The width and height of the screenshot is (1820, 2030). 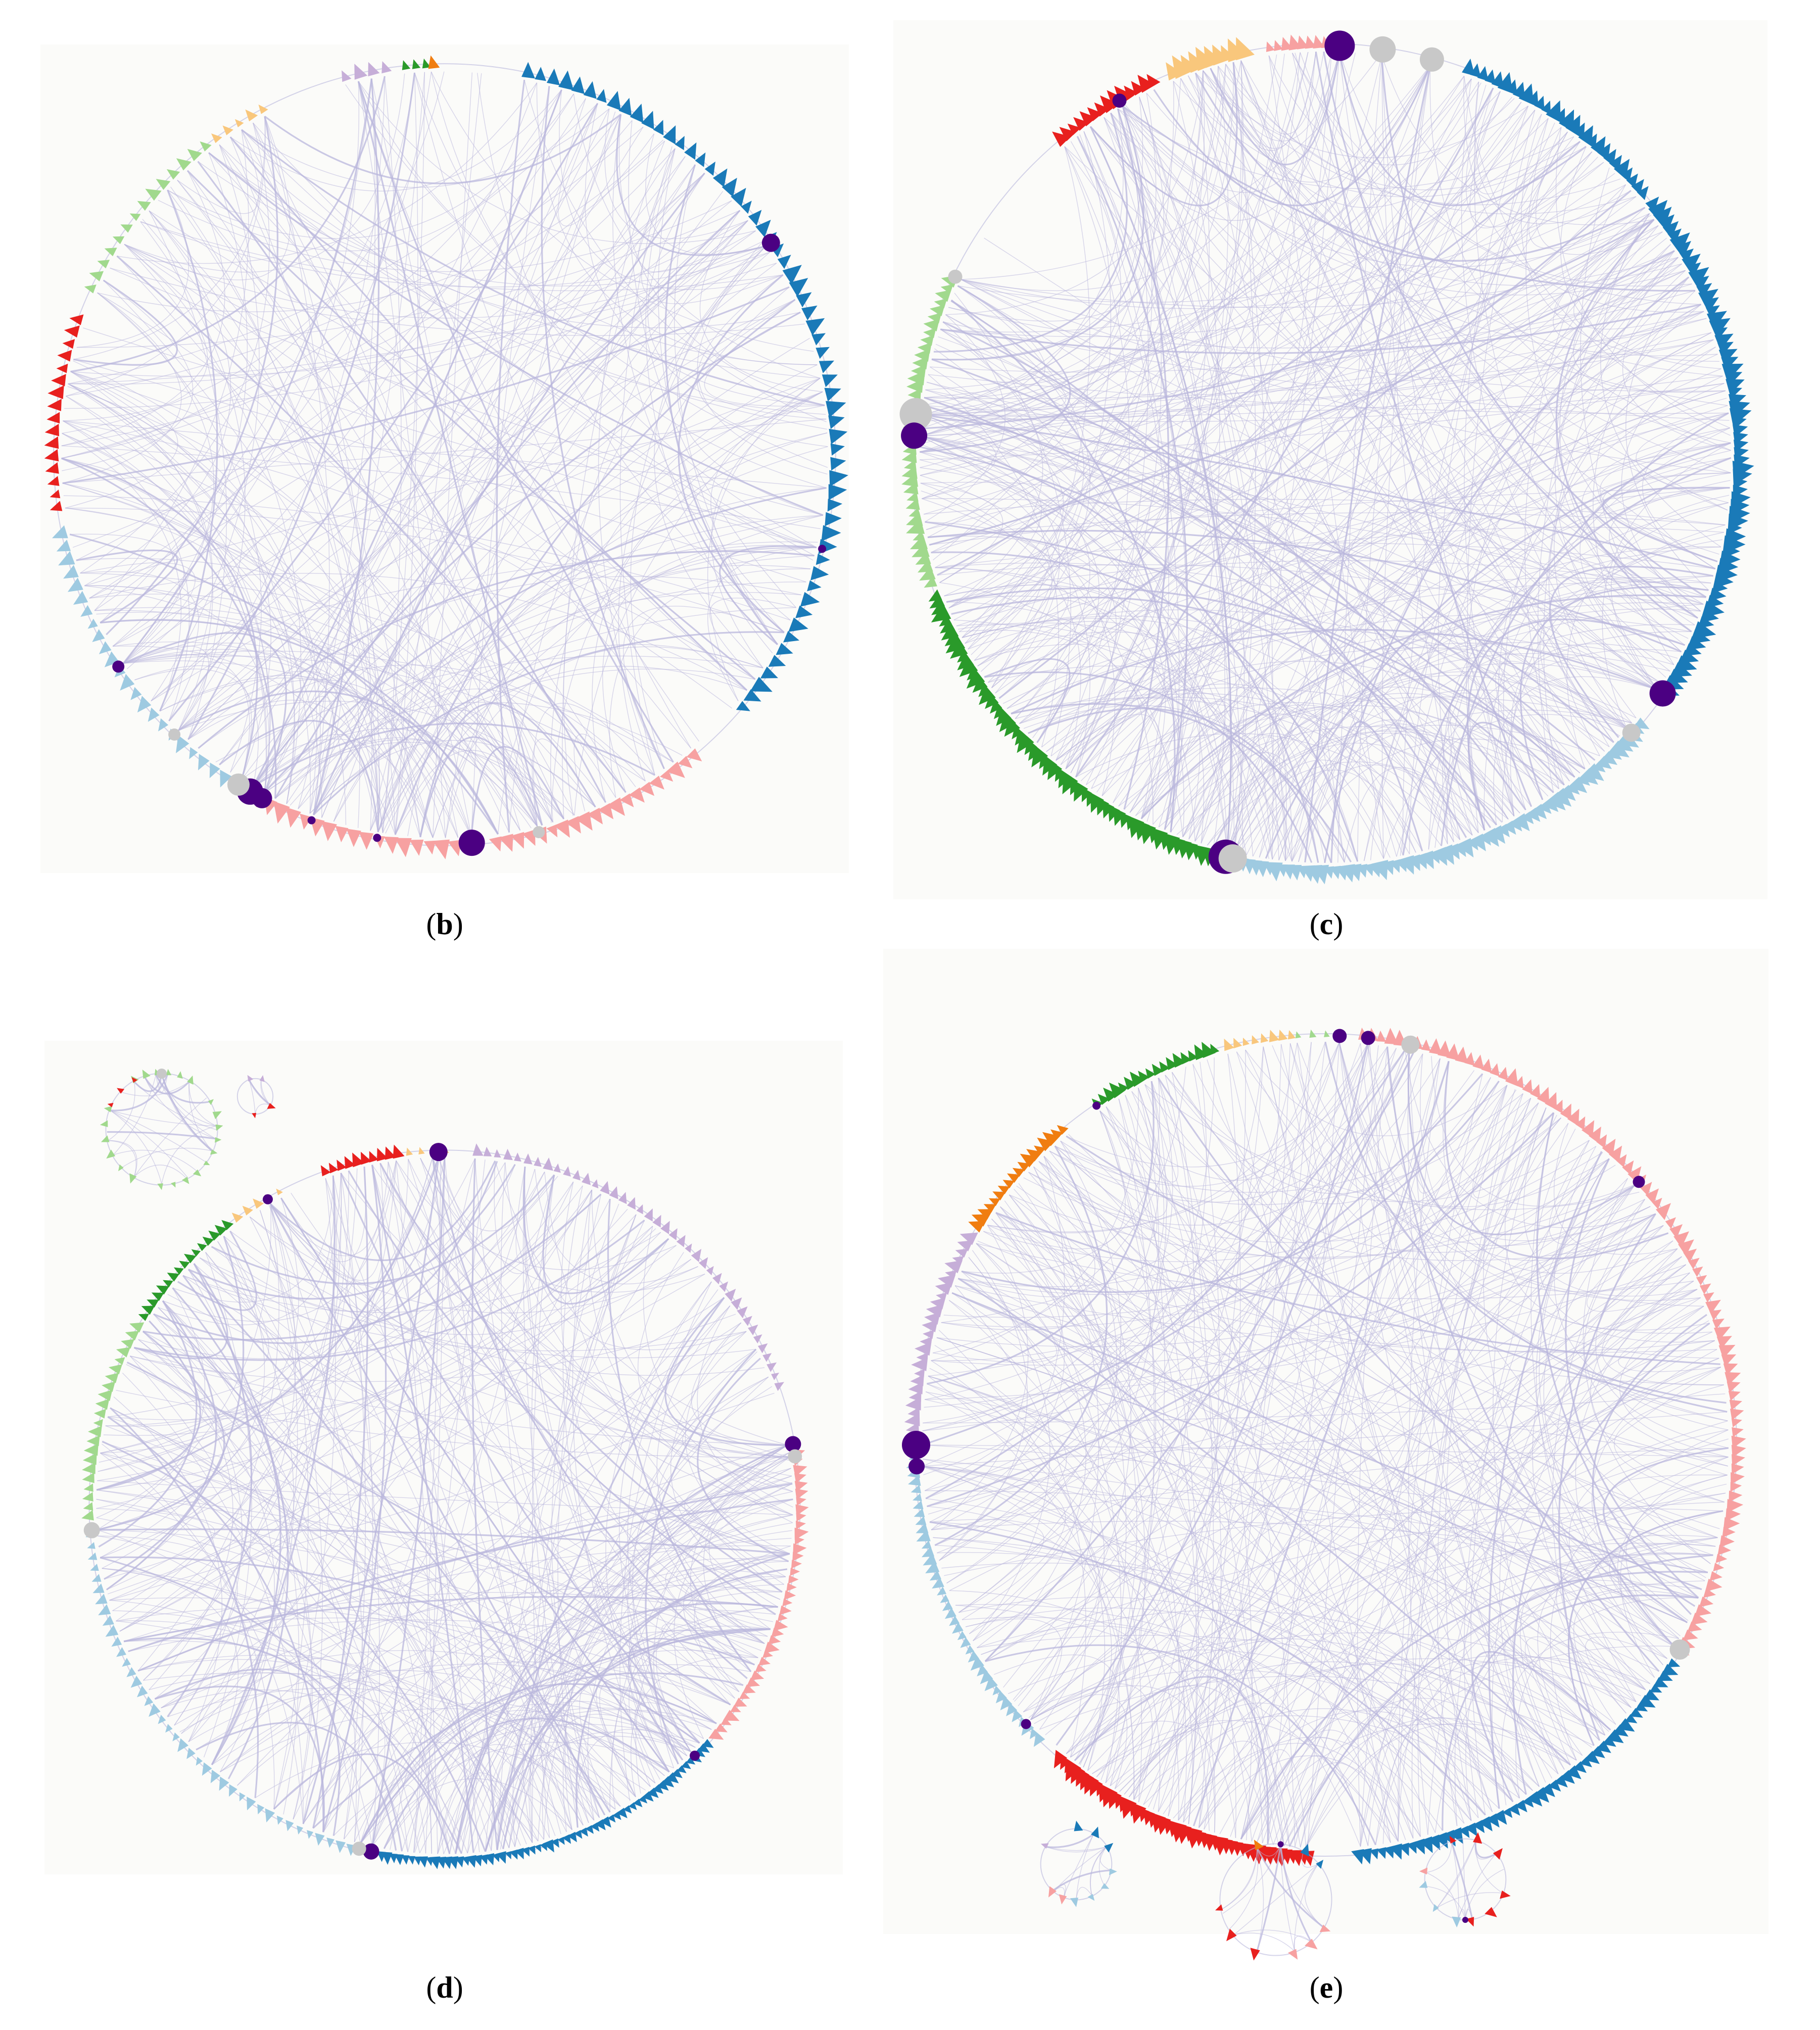 What do you see at coordinates (1326, 1987) in the screenshot?
I see `caption-e: (e)` at bounding box center [1326, 1987].